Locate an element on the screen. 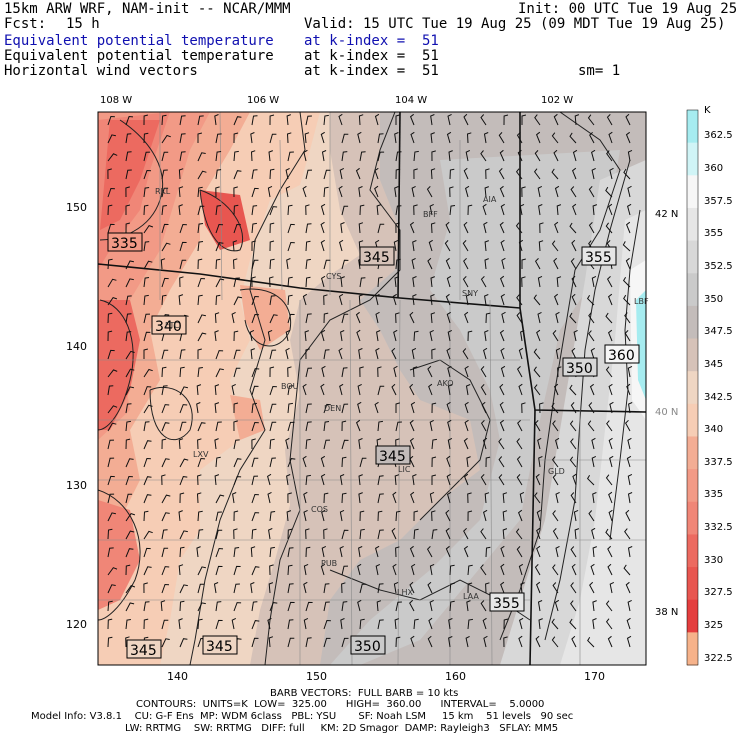  lon-label-104w: 104 W is located at coordinates (411, 100).